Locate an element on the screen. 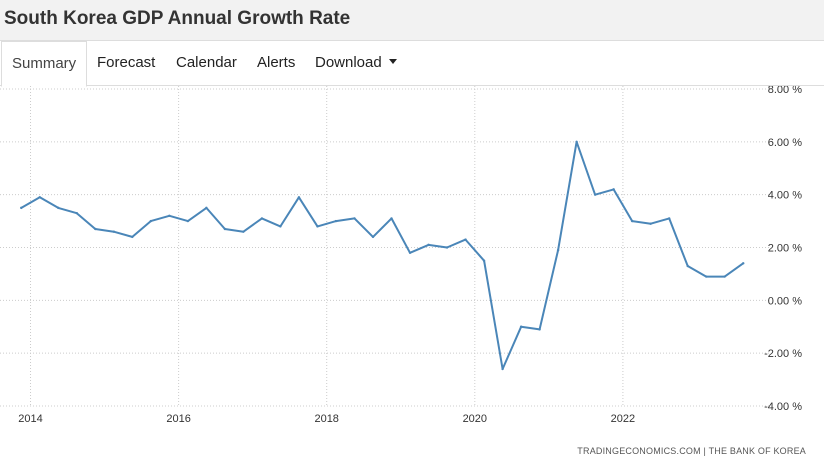 The width and height of the screenshot is (824, 473). tab-alerts-label: Alerts is located at coordinates (276, 62).